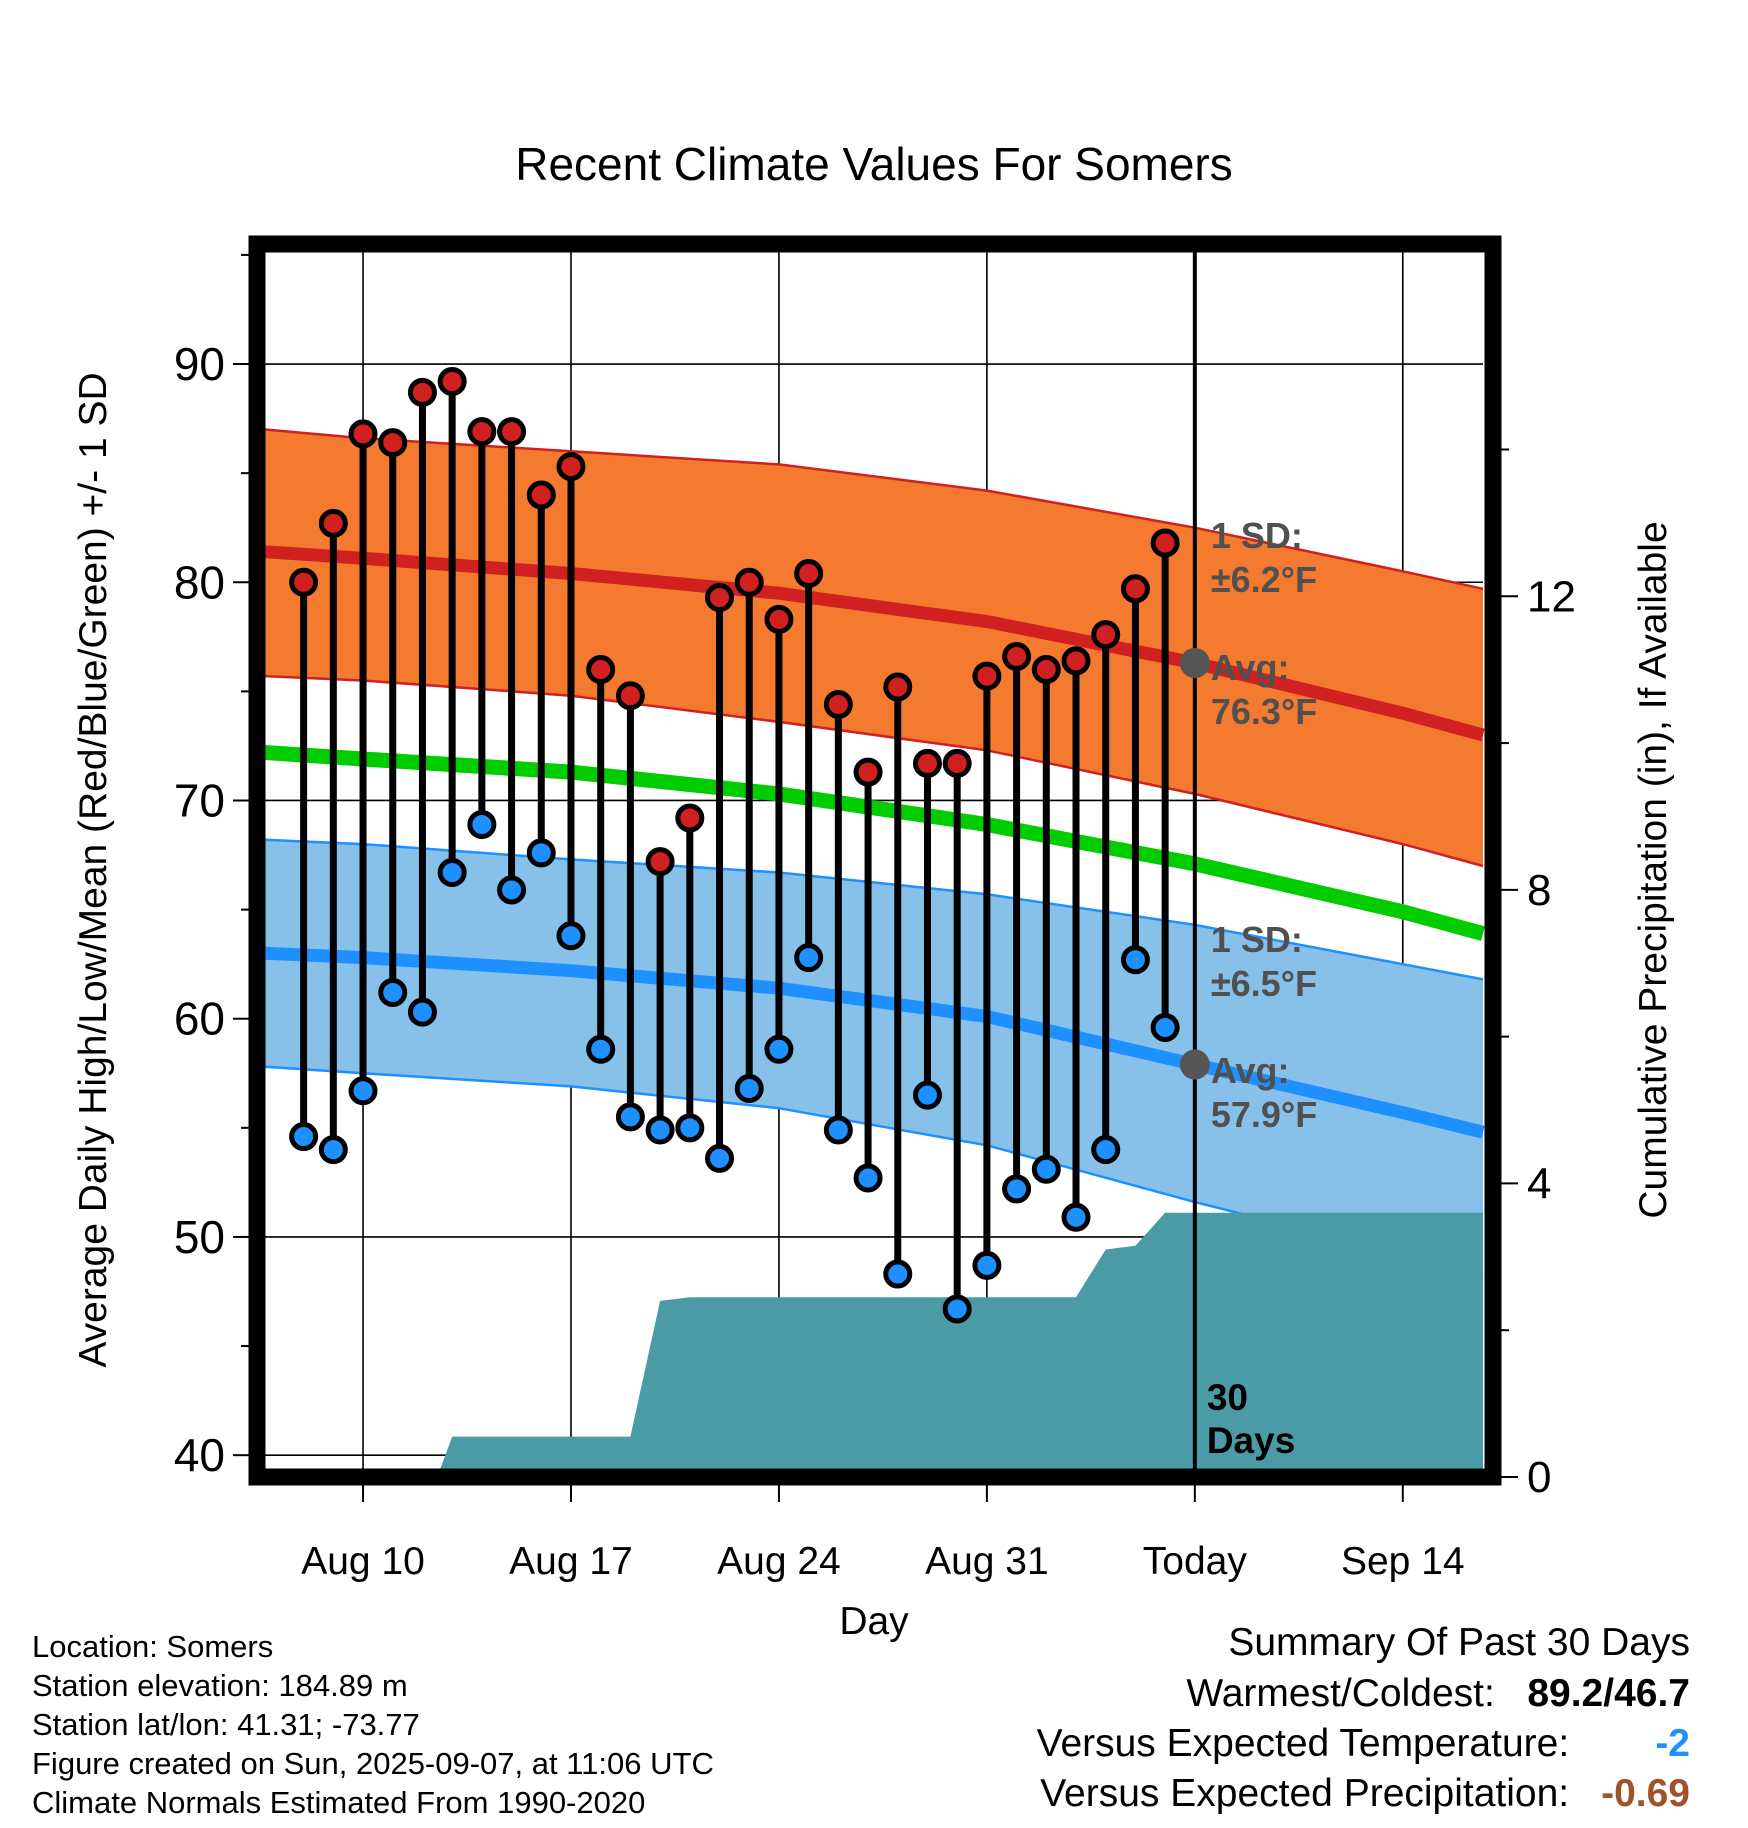 The width and height of the screenshot is (1748, 1828). Describe the element at coordinates (363, 1561) in the screenshot. I see `x-tick-label-0: Aug 10` at that location.